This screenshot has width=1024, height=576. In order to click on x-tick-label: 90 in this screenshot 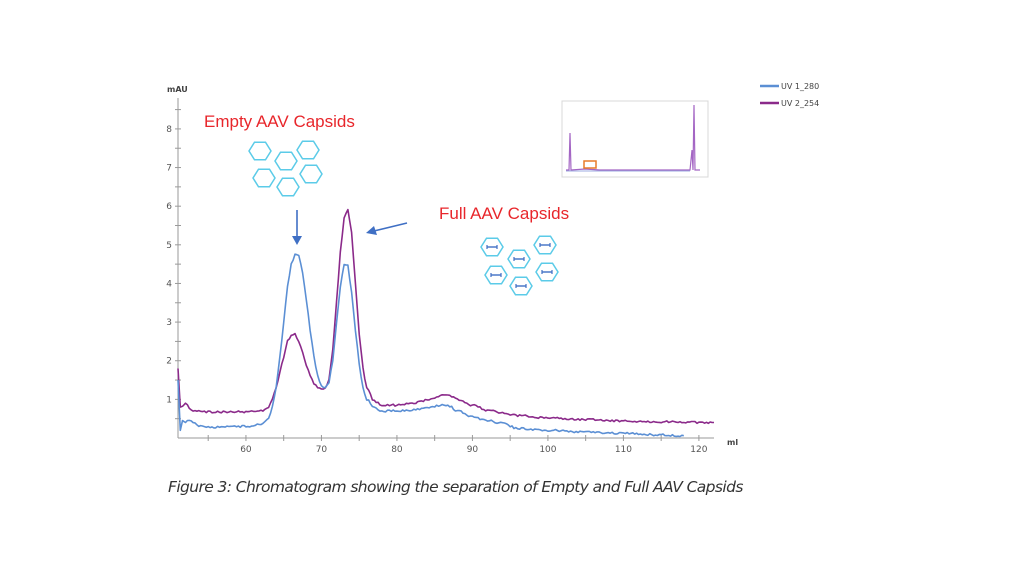, I will do `click(473, 450)`.